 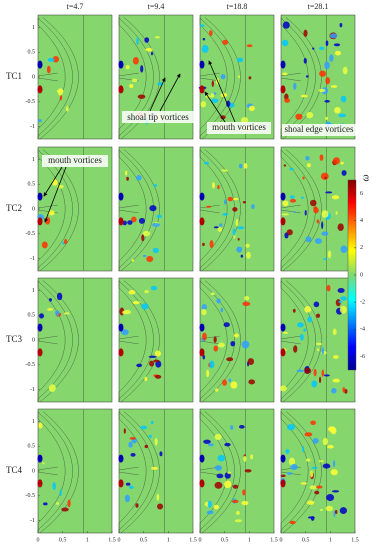 What do you see at coordinates (237, 6) in the screenshot?
I see `column-title: t=18.8` at bounding box center [237, 6].